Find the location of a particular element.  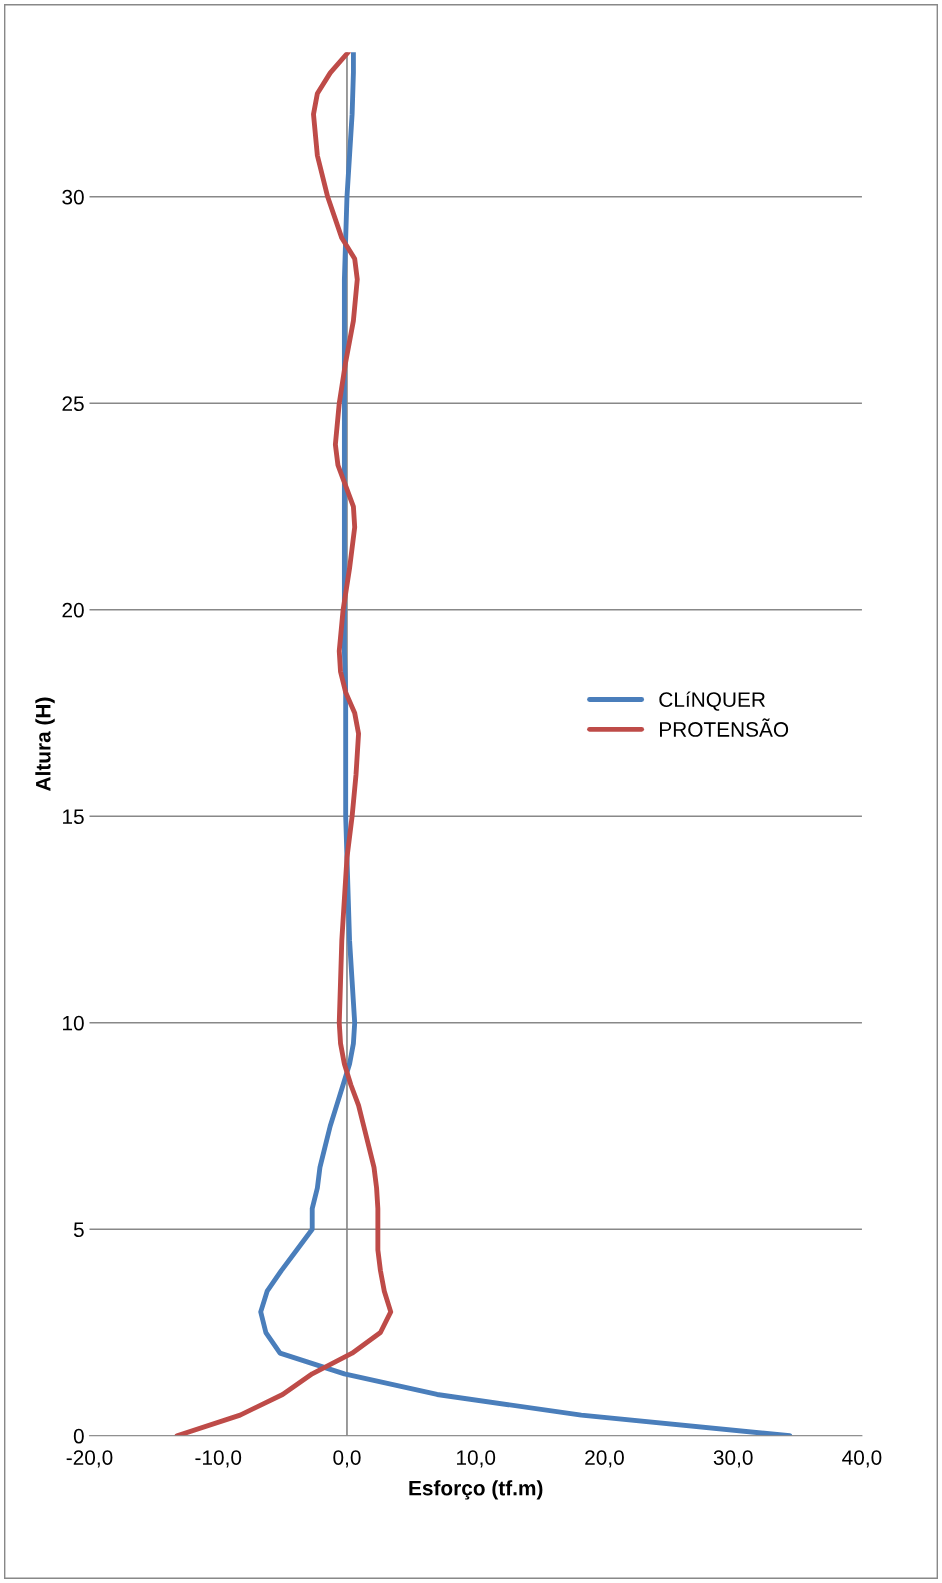

x-tick-label: 10,0 is located at coordinates (476, 1459).